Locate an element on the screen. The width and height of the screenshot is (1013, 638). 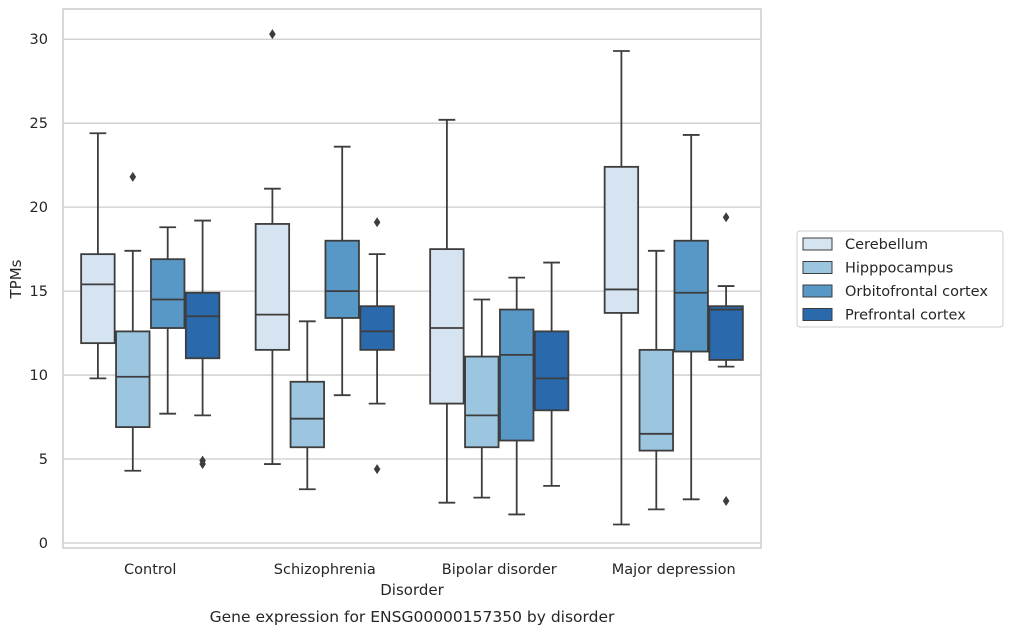
y-tick-label: 10 is located at coordinates (39, 376).